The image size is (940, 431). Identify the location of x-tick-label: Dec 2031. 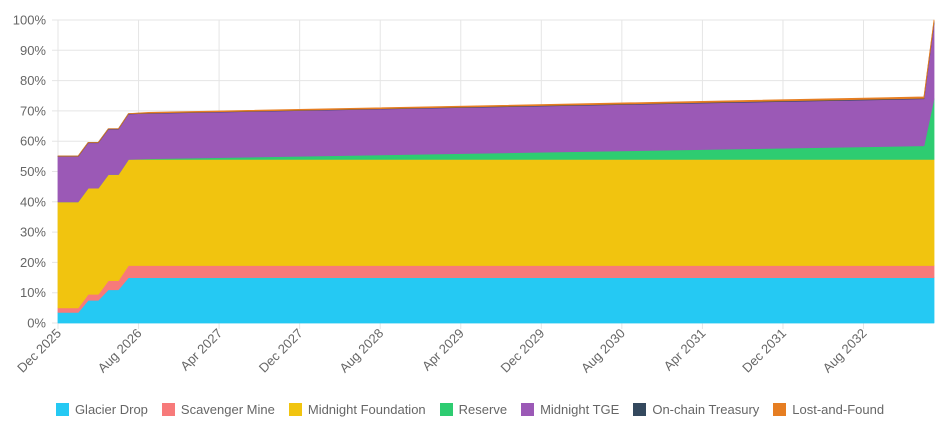
(764, 351).